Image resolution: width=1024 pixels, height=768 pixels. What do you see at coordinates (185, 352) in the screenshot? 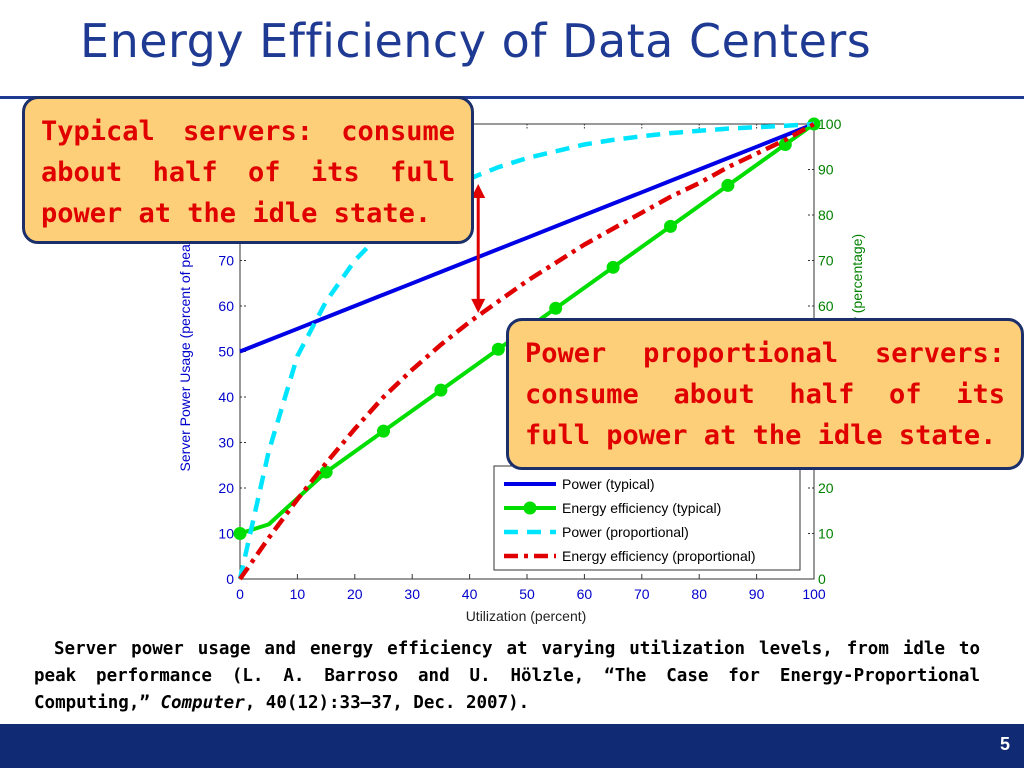
I see `y-axis-label-left: Server Power Usage (percent of peak)` at bounding box center [185, 352].